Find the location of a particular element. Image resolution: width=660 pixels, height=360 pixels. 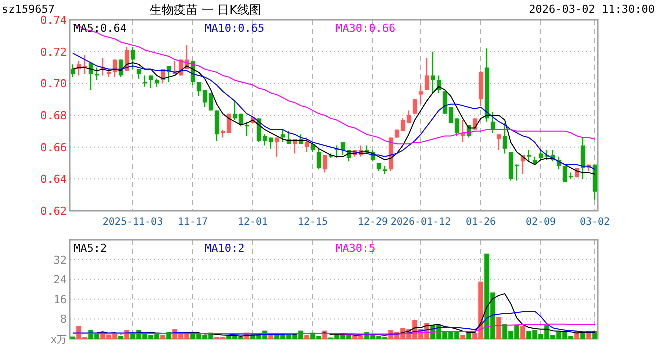

y-tick-label: 8 is located at coordinates (63, 319).